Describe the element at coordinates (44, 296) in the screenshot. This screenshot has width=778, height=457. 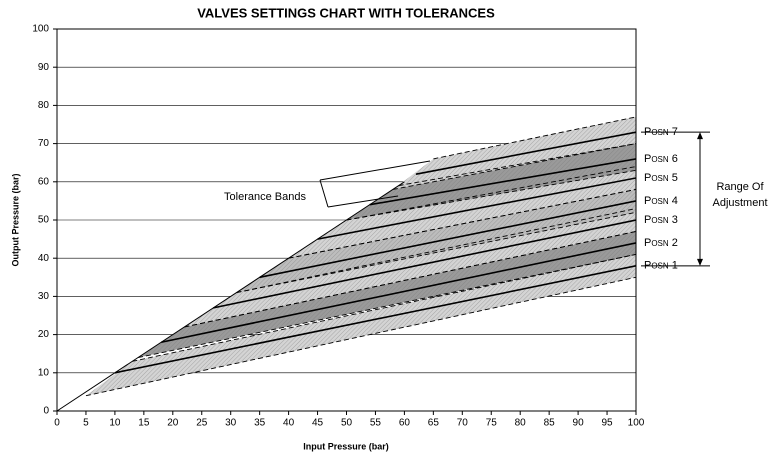
I see `y-tick-label: 30` at that location.